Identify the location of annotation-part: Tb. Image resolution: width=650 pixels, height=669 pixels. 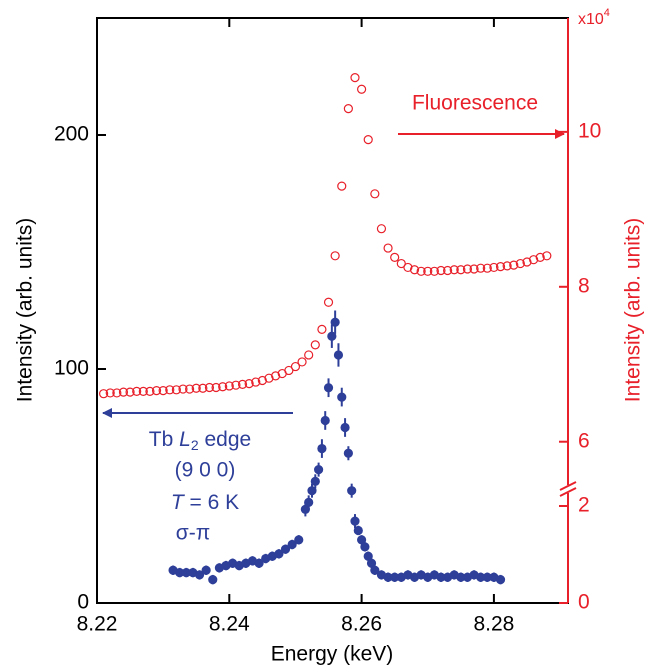
(164, 439).